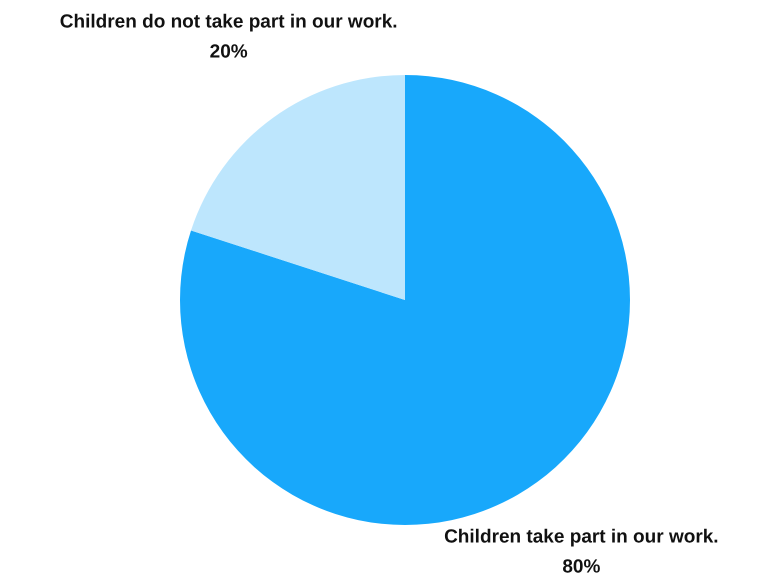 This screenshot has width=761, height=584. I want to click on pie-slice, so click(298, 187).